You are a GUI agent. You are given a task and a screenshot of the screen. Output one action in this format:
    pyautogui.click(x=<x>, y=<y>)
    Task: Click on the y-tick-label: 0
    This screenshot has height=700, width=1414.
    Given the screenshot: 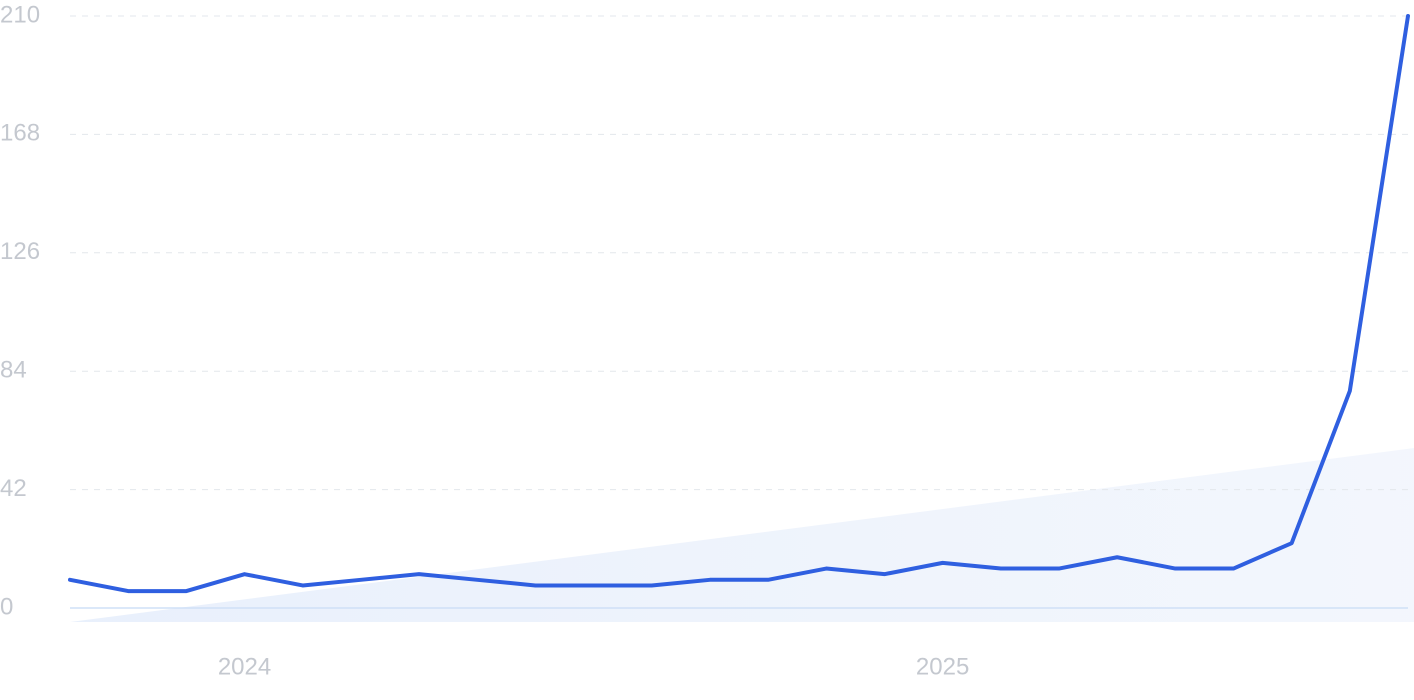 What is the action you would take?
    pyautogui.click(x=6, y=606)
    